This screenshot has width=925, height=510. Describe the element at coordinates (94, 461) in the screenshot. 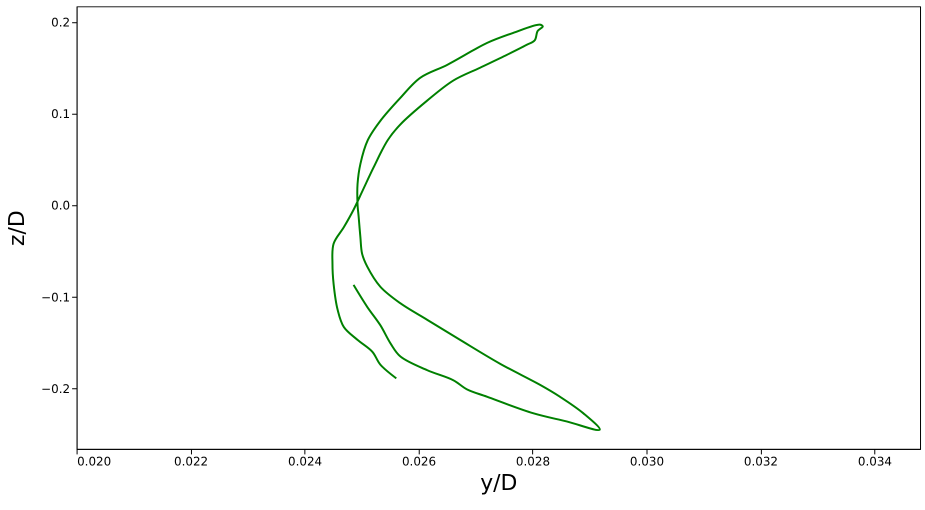

I see `x-tick-label: 0.020` at that location.